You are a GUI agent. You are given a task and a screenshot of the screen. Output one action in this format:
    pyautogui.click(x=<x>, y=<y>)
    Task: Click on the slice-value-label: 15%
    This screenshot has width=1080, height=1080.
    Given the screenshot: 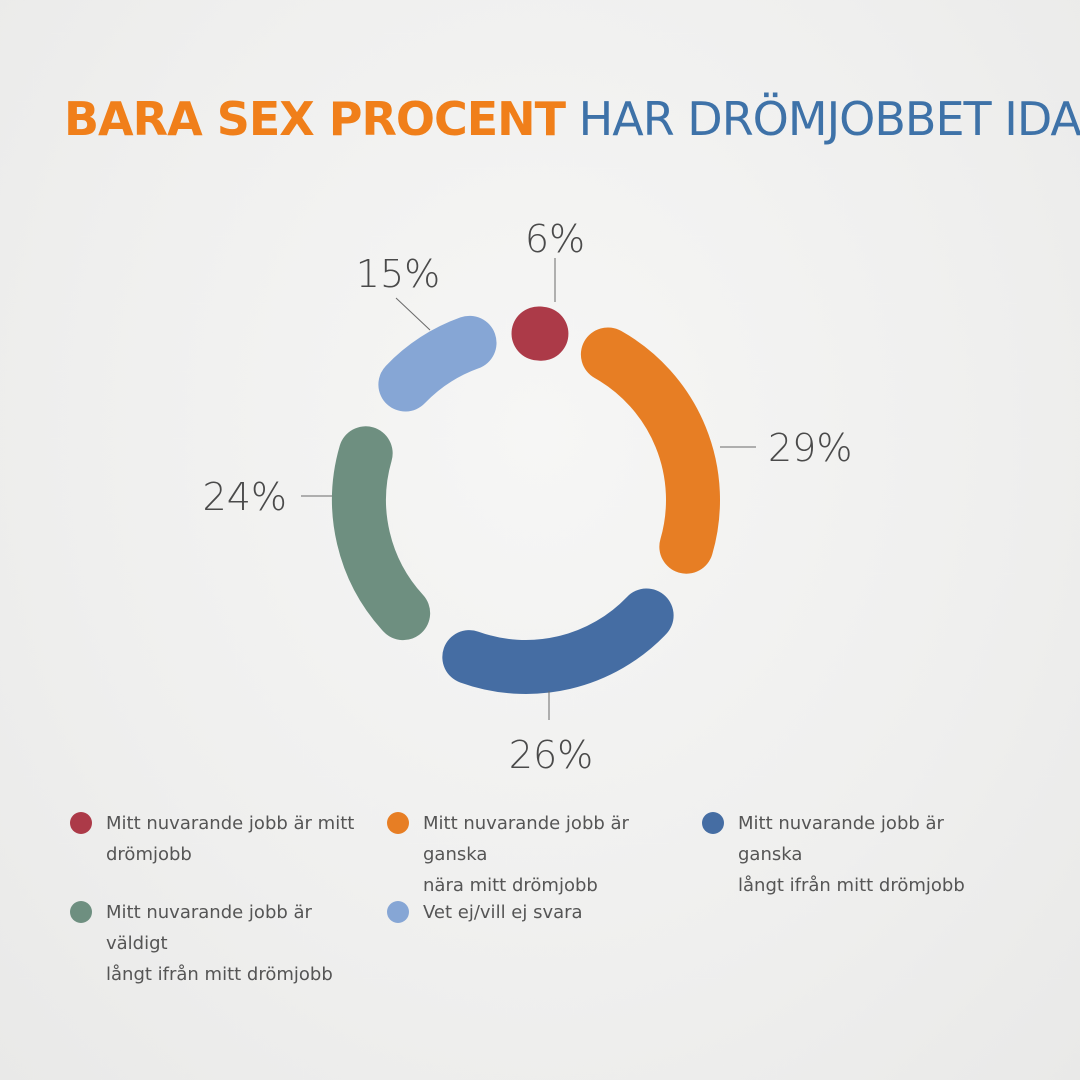 What is the action you would take?
    pyautogui.click(x=398, y=274)
    